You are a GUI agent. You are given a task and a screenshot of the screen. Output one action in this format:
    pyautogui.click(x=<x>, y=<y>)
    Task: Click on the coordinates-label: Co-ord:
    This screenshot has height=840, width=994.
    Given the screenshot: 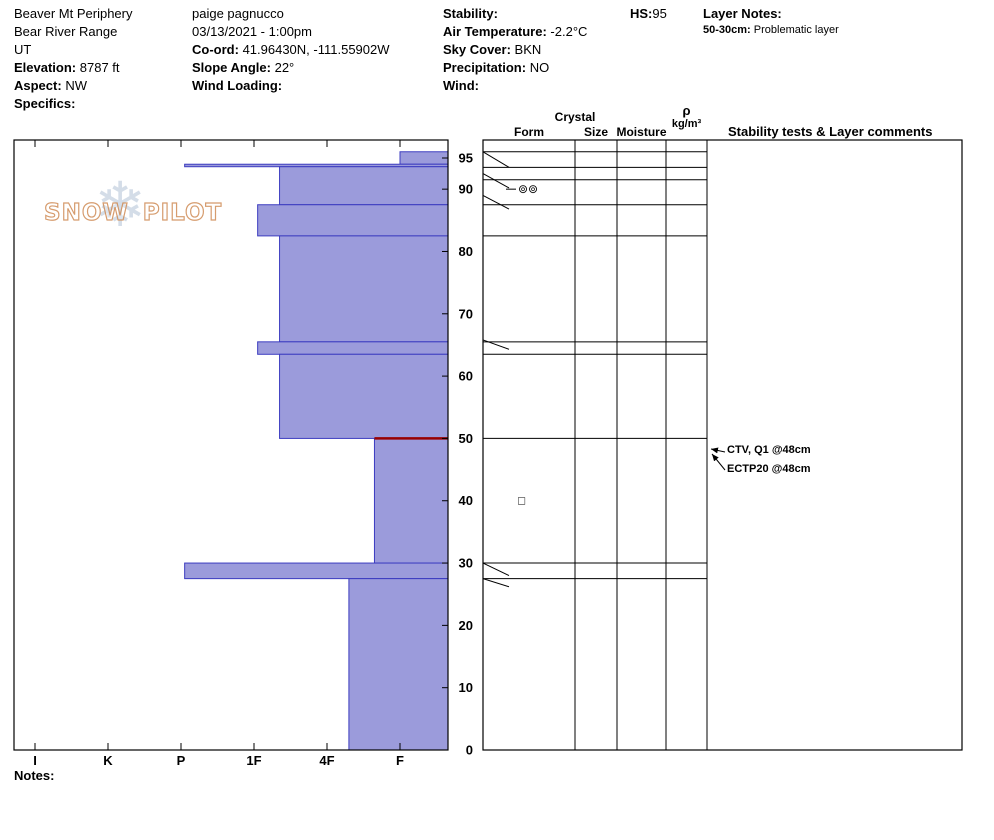 What is the action you would take?
    pyautogui.click(x=215, y=49)
    